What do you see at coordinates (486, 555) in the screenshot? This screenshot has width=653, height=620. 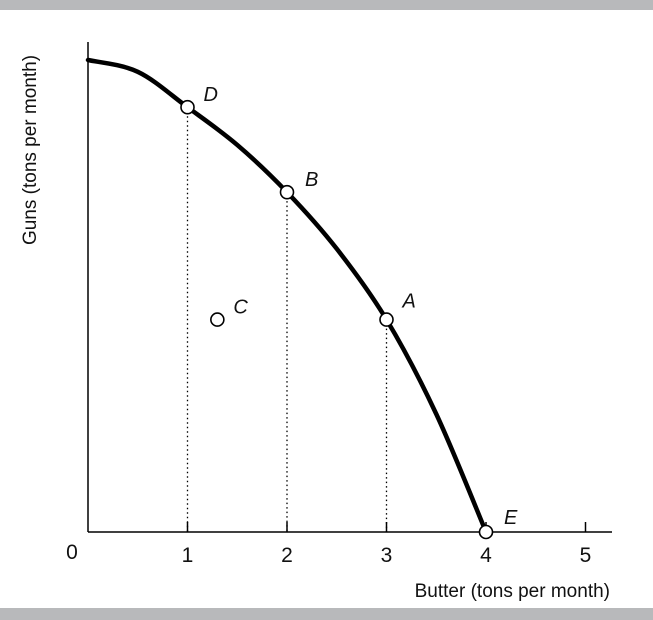 I see `x-tick-label-4: 4` at bounding box center [486, 555].